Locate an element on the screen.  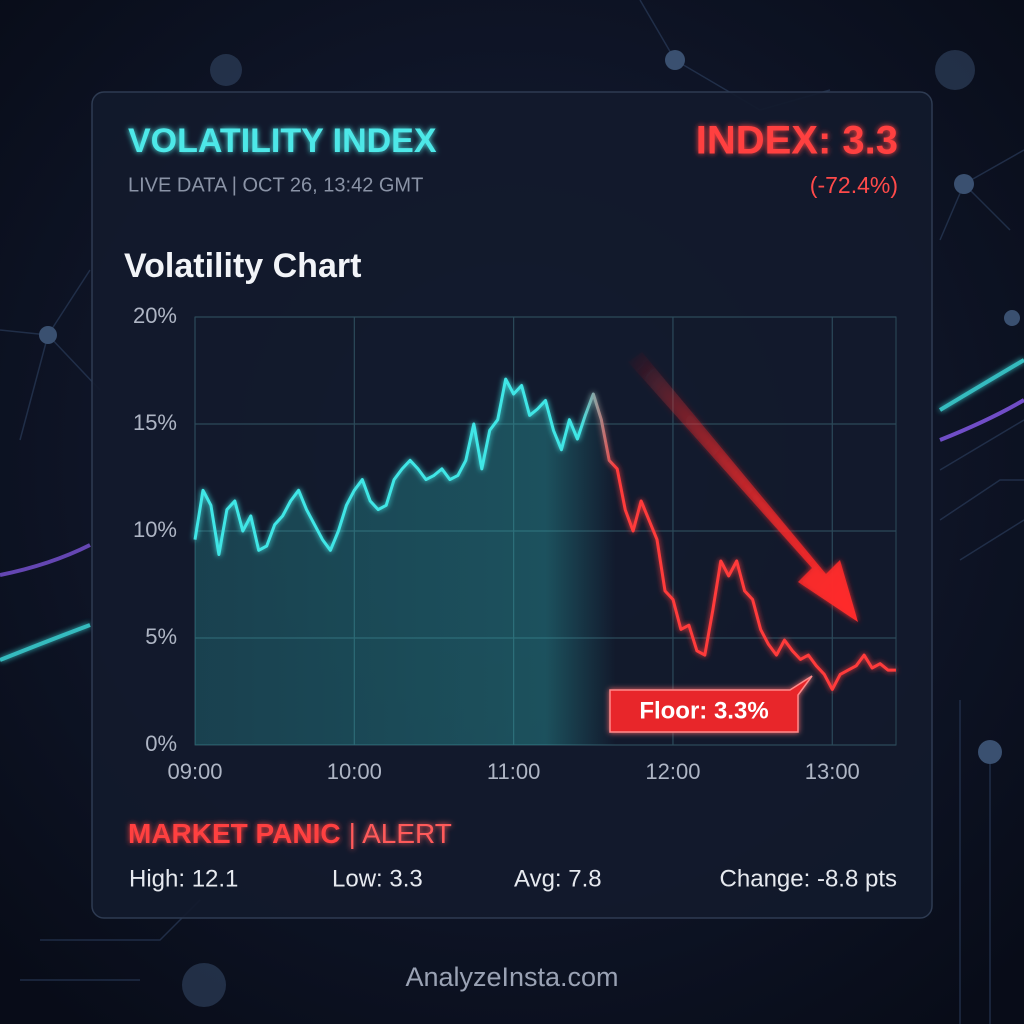
alert-tag: | ALERT is located at coordinates (400, 833).